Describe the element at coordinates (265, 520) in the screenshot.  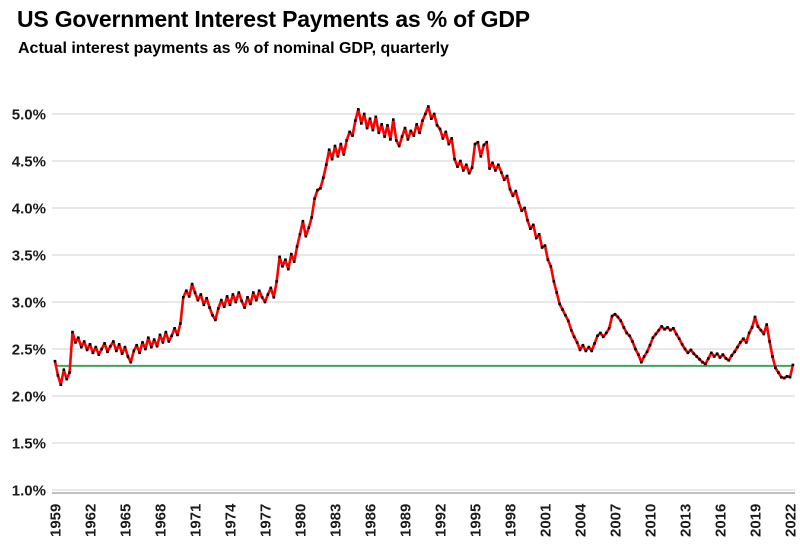
I see `x-tick-label: 1977` at that location.